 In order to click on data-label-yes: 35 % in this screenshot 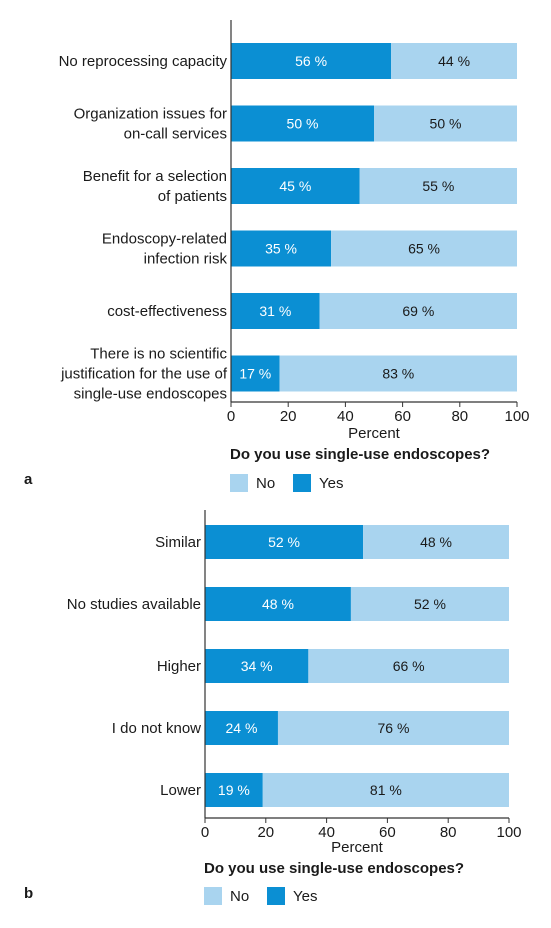, I will do `click(281, 249)`.